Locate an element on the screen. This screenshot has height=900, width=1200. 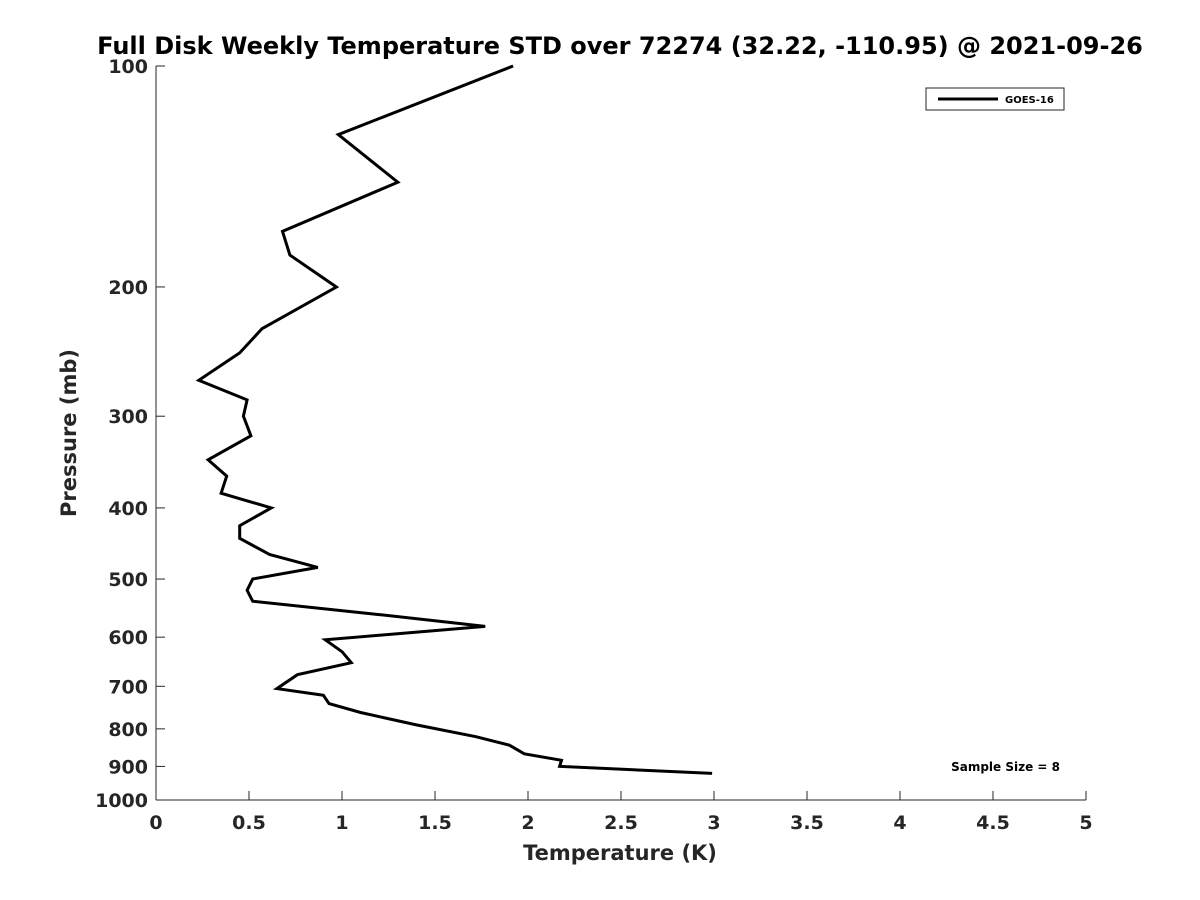
y-tick-label: 800 is located at coordinates (128, 730).